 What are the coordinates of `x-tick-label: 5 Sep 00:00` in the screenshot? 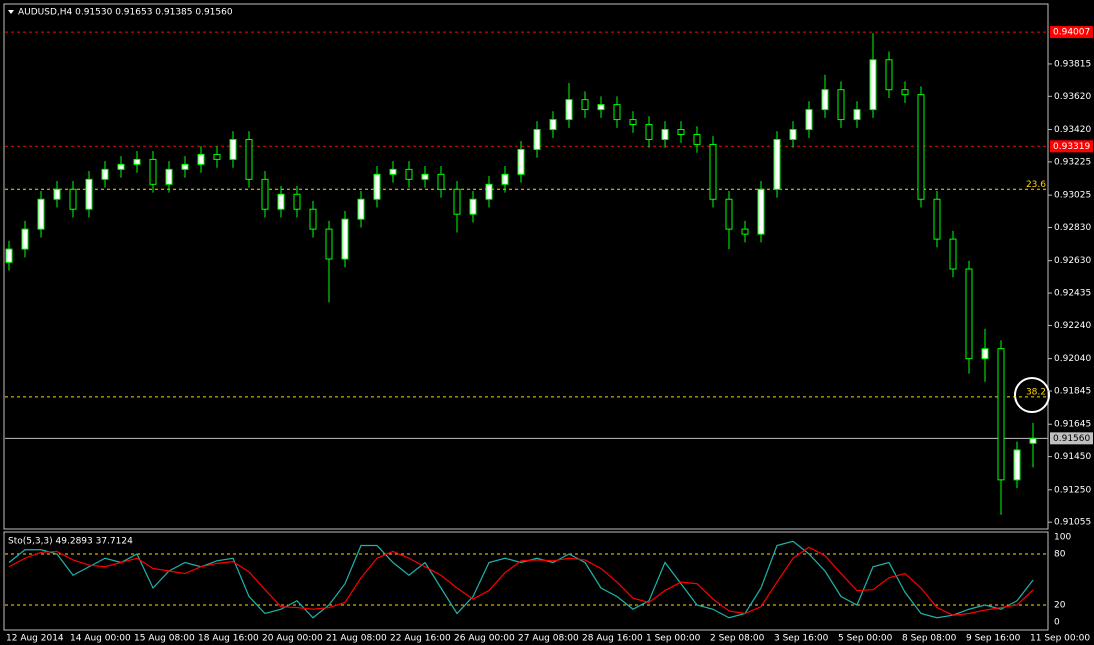 It's located at (865, 639).